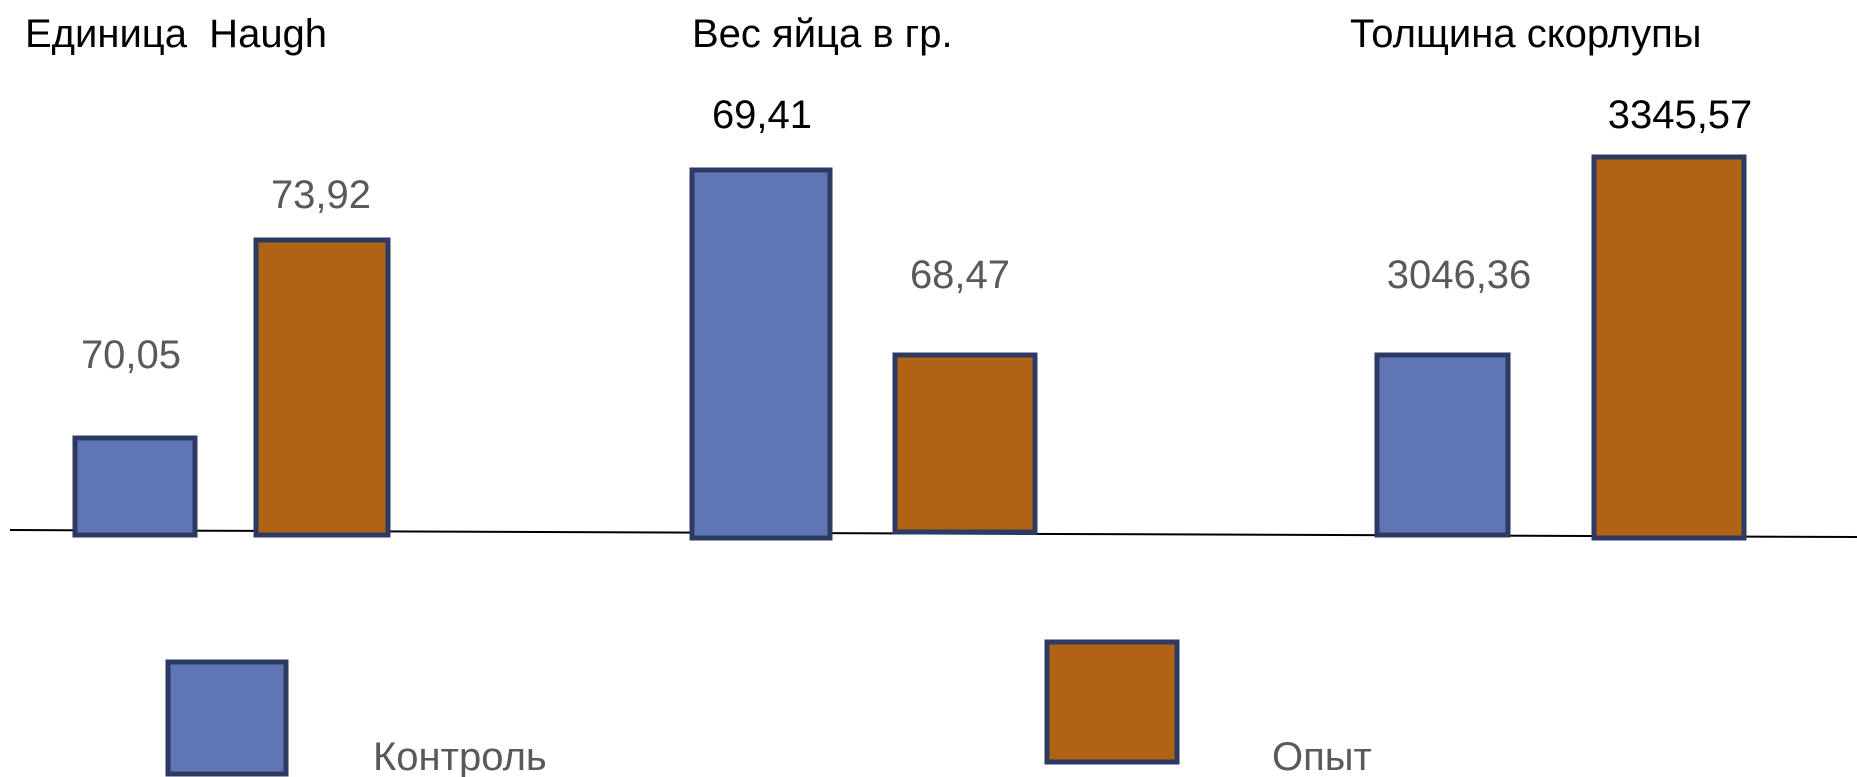 This screenshot has width=1857, height=777. What do you see at coordinates (176, 34) in the screenshot?
I see `group-title-haugh: Единица Haugh` at bounding box center [176, 34].